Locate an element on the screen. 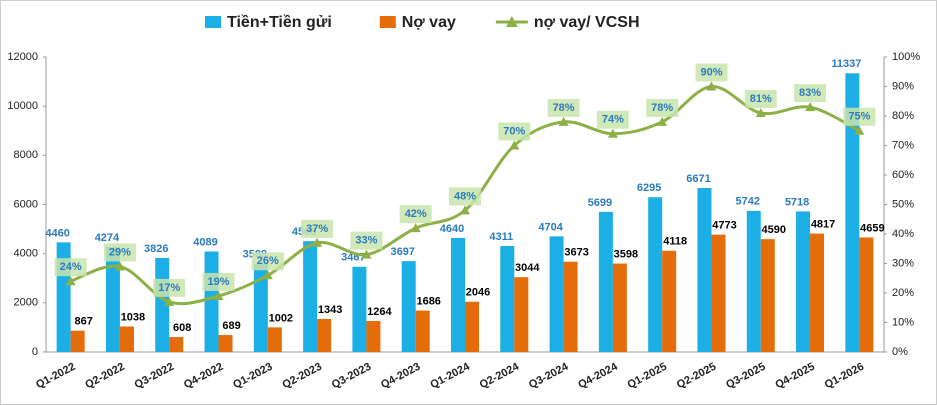 The image size is (937, 405). bar-label: 5742 is located at coordinates (748, 202).